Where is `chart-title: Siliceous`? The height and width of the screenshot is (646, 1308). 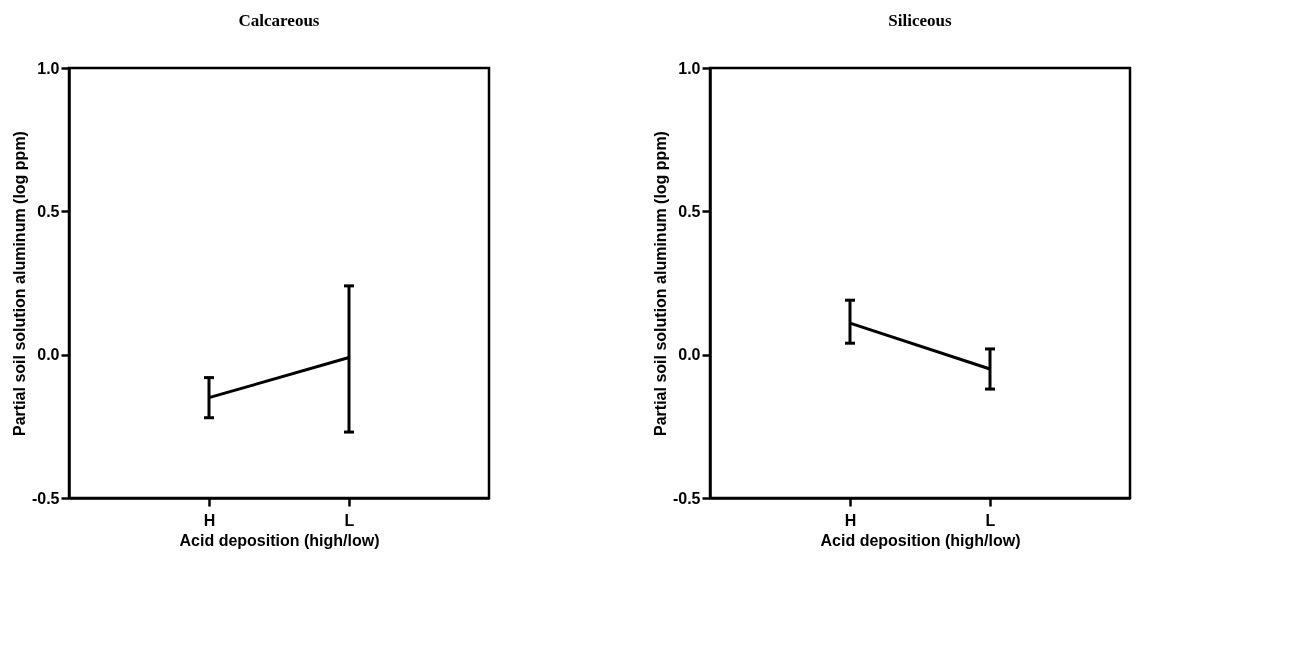
chart-title: Siliceous is located at coordinates (920, 20).